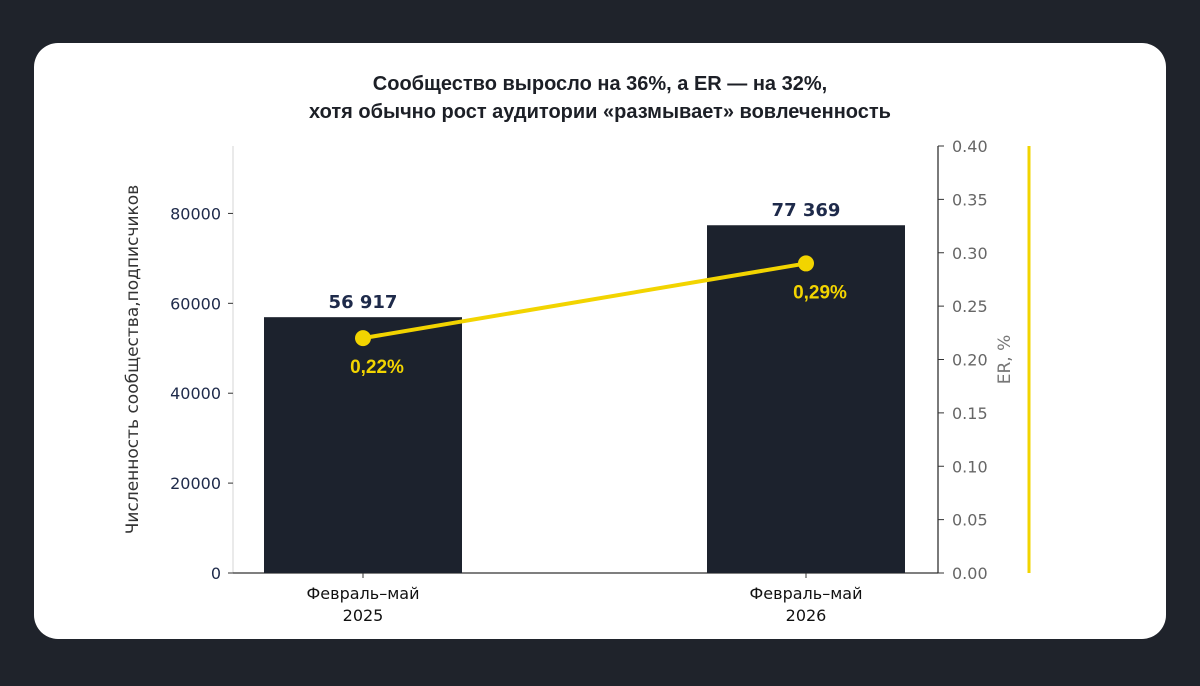  What do you see at coordinates (1005, 360) in the screenshot?
I see `y-right-axis-label: ER, %` at bounding box center [1005, 360].